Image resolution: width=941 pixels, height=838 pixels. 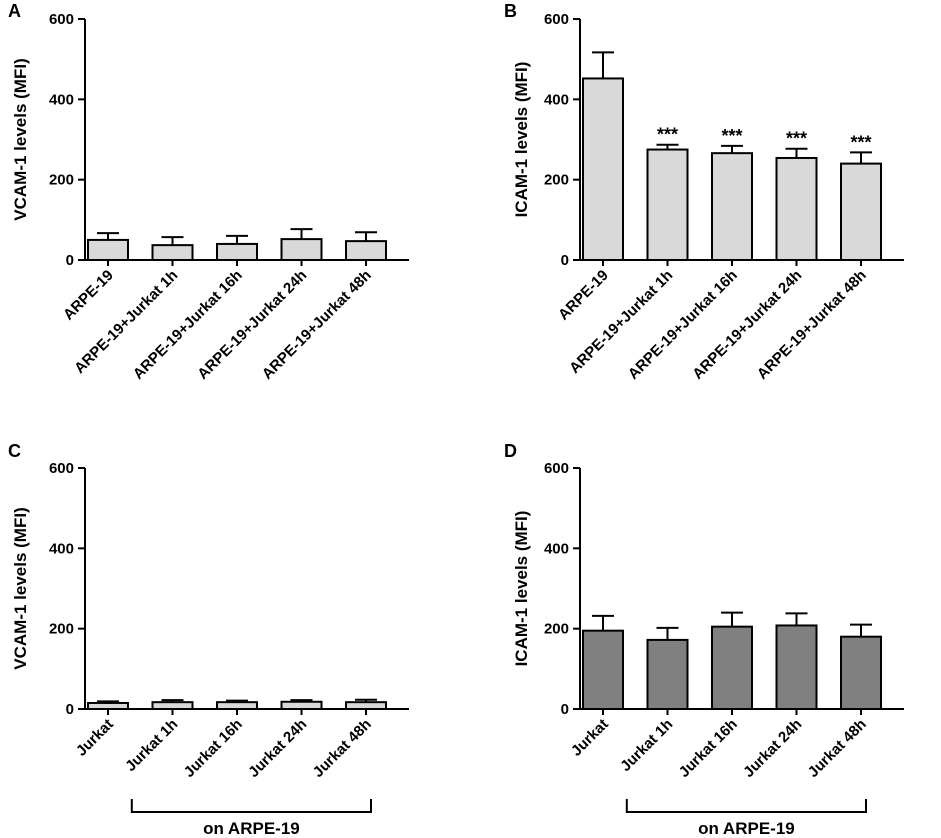 What do you see at coordinates (14, 11) in the screenshot?
I see `panel-label: A` at bounding box center [14, 11].